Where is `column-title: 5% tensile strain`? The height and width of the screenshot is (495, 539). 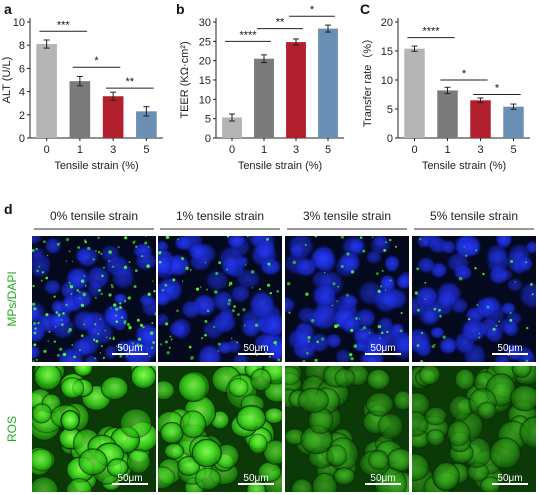 column-title: 5% tensile strain is located at coordinates (474, 216).